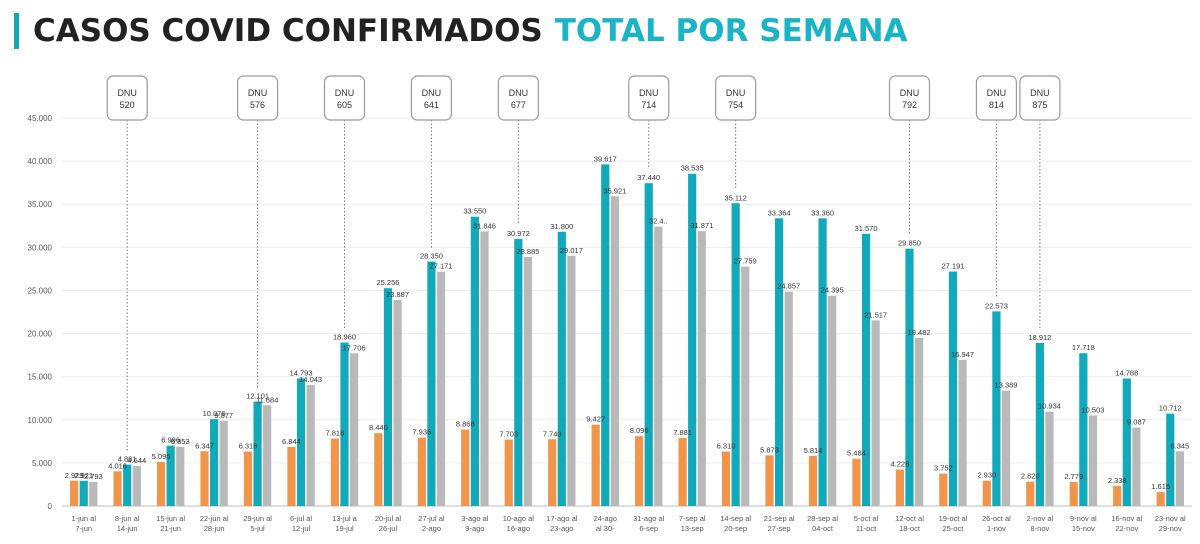  Describe the element at coordinates (692, 528) in the screenshot. I see `x-tick-label: 13-sep` at that location.